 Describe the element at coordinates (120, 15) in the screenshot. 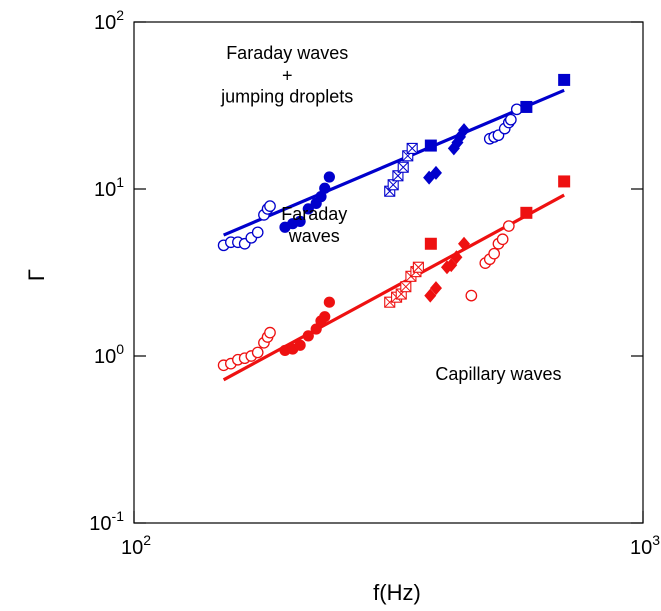

I see `y-tick-exponent: 2` at that location.